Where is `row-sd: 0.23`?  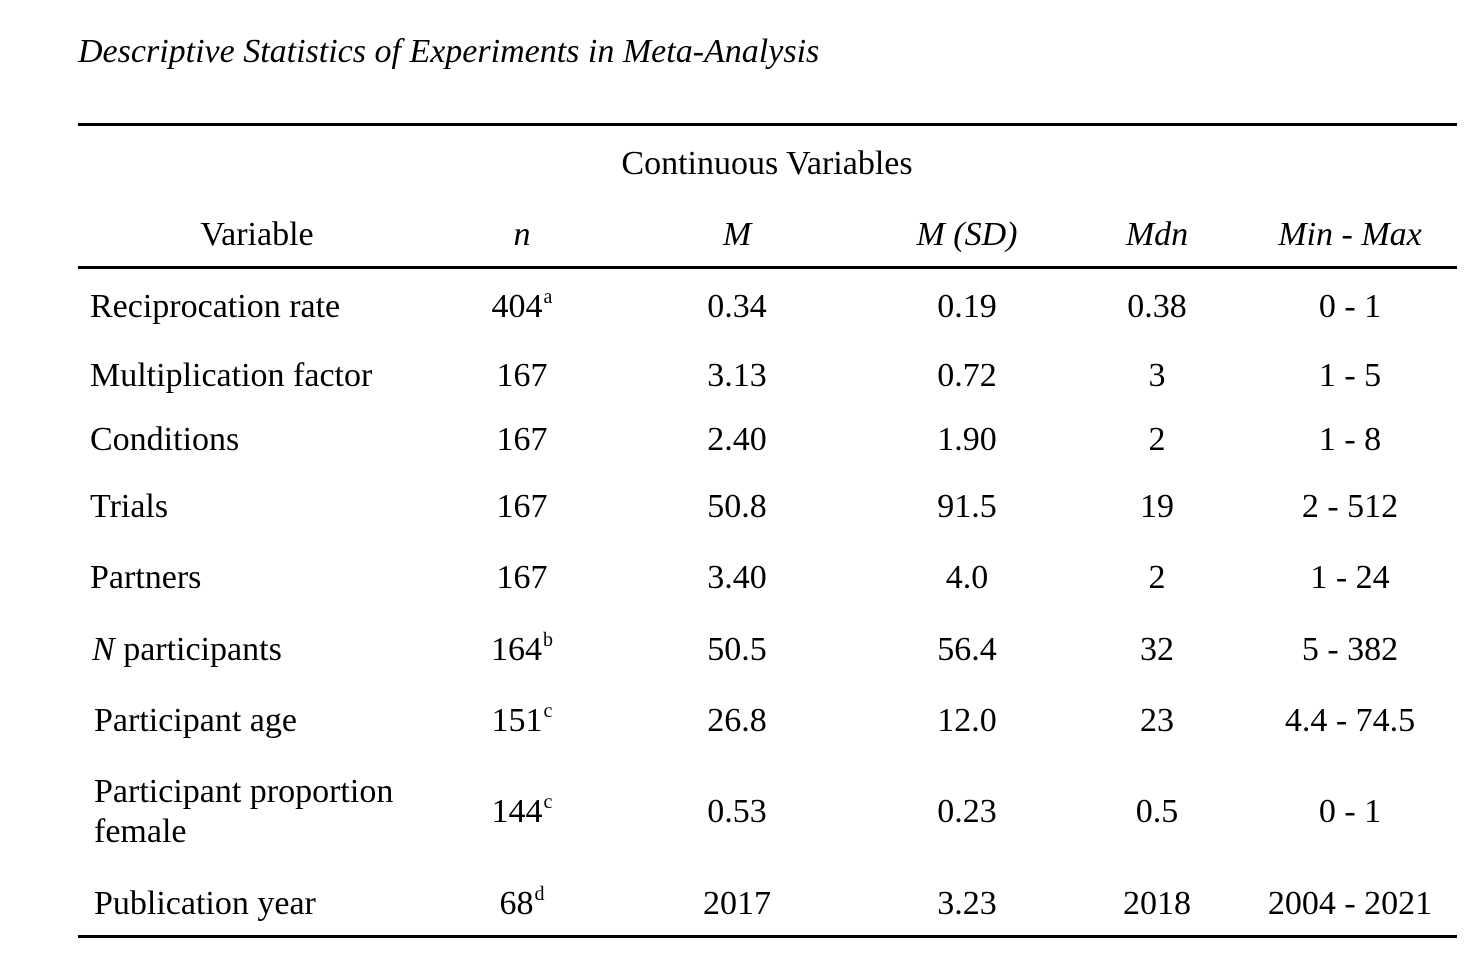 row-sd: 0.23 is located at coordinates (967, 811).